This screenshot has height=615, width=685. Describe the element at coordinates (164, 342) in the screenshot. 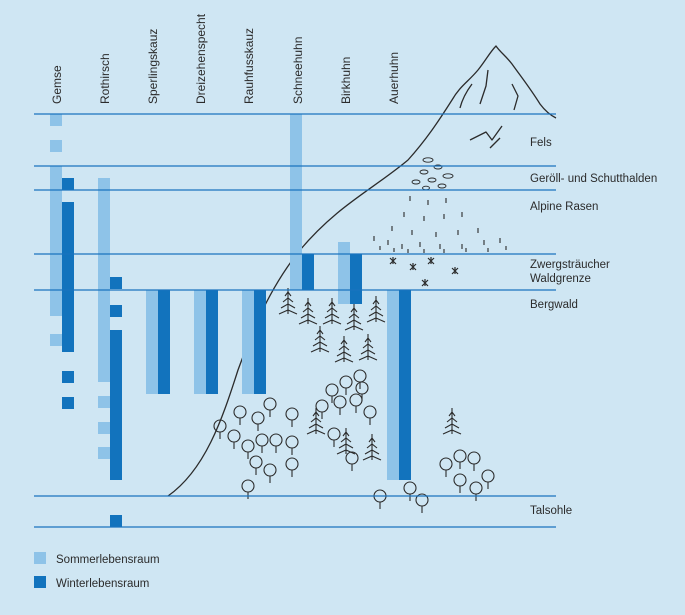

I see `bar-sperlingskauz-winter` at that location.